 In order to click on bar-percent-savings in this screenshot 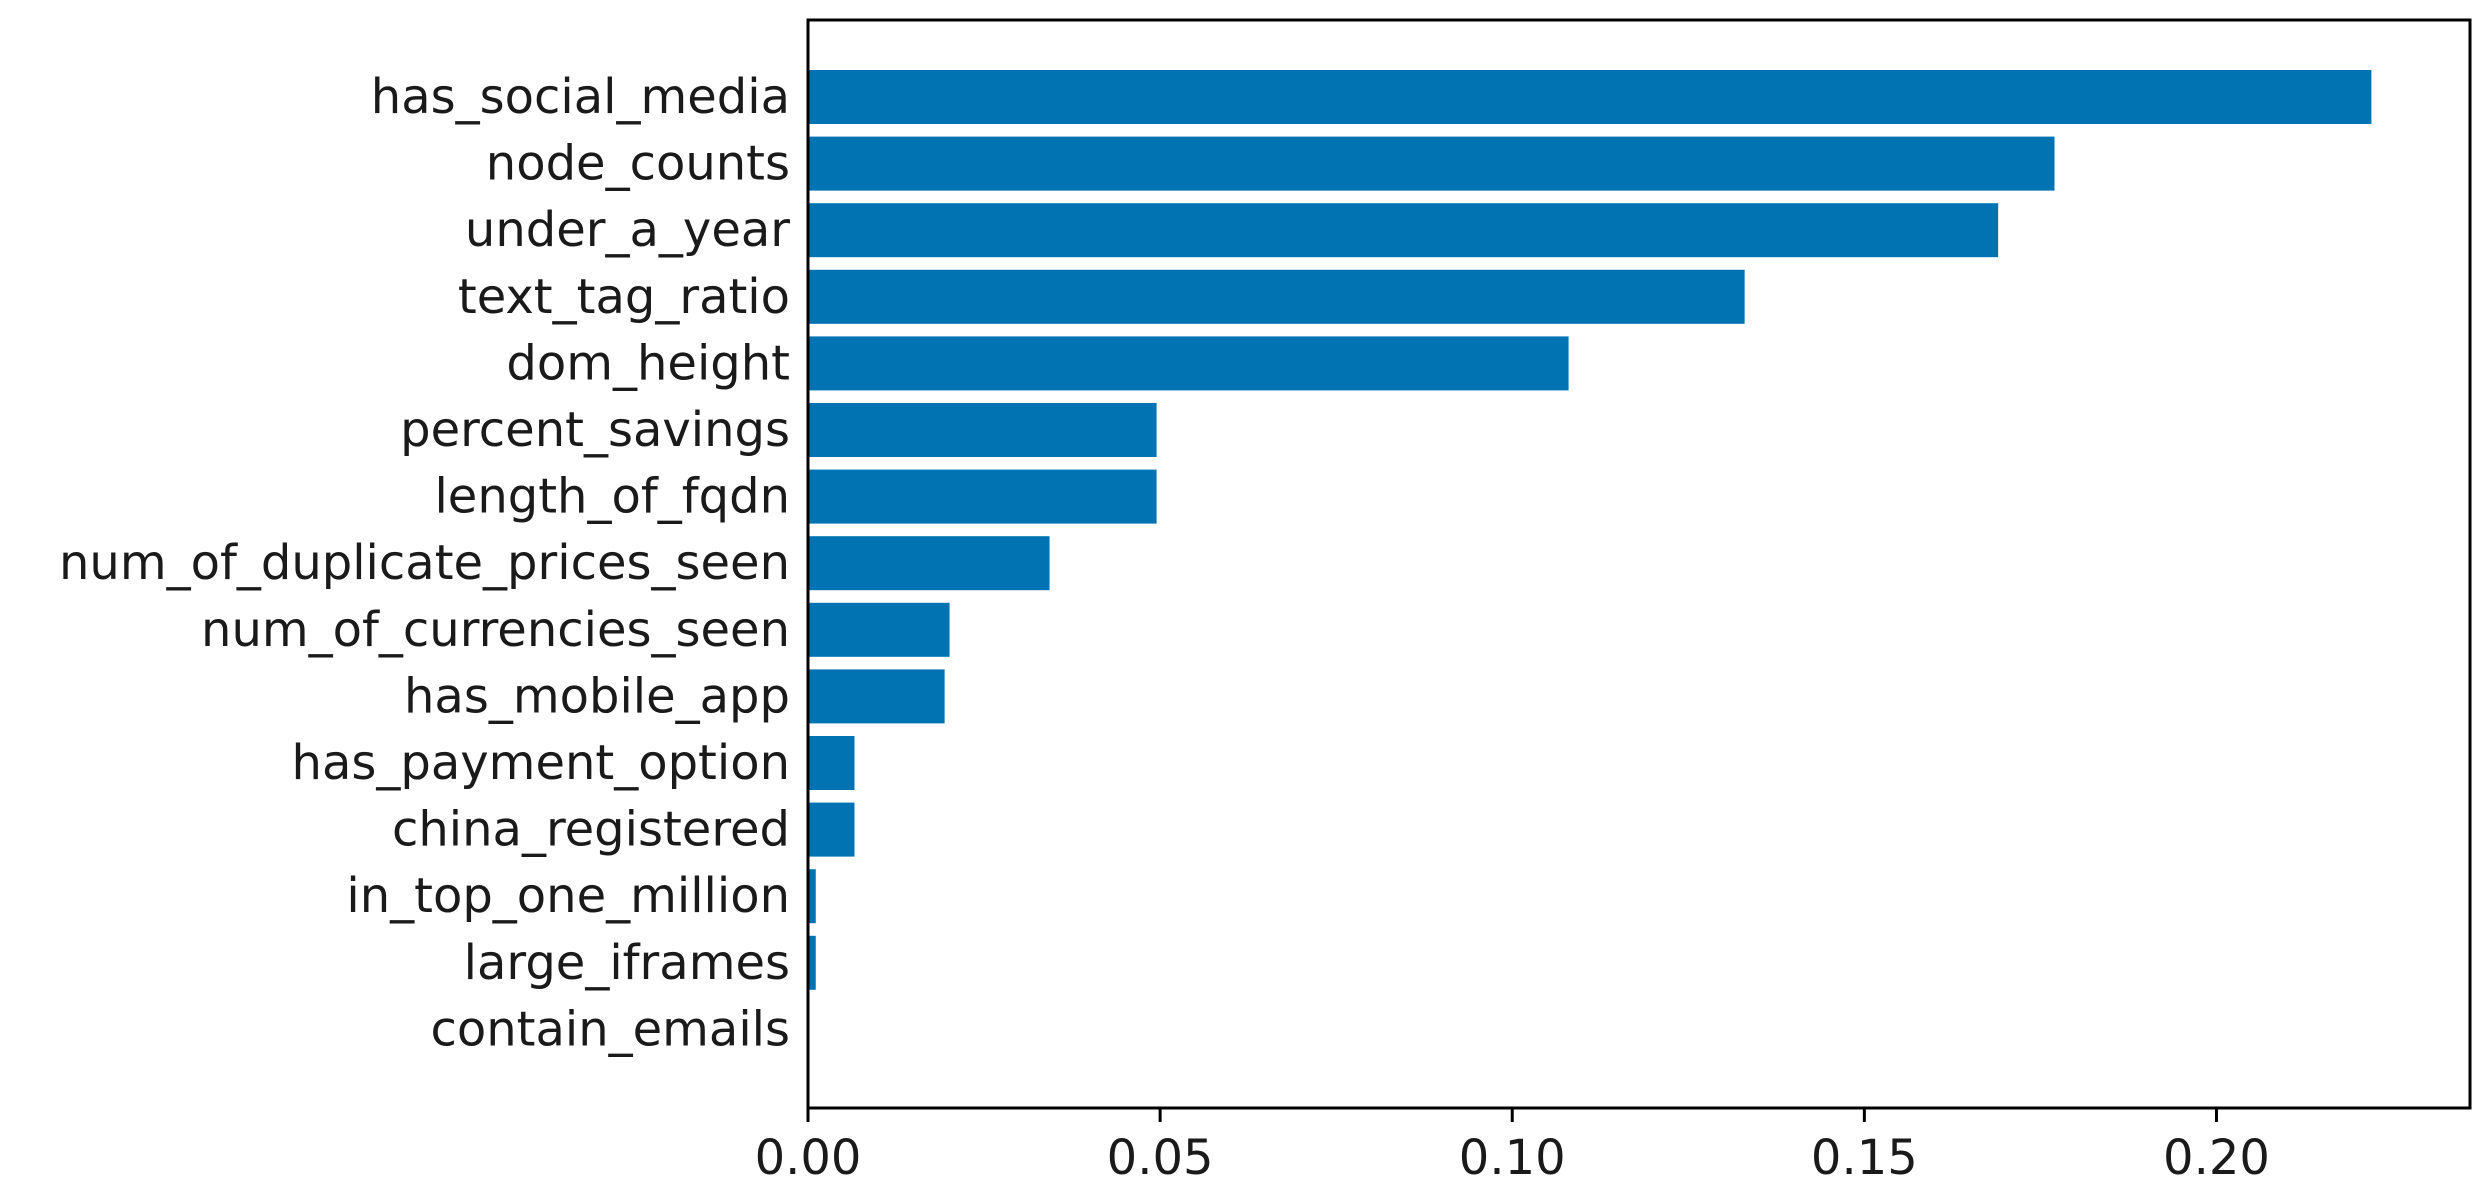, I will do `click(982, 430)`.